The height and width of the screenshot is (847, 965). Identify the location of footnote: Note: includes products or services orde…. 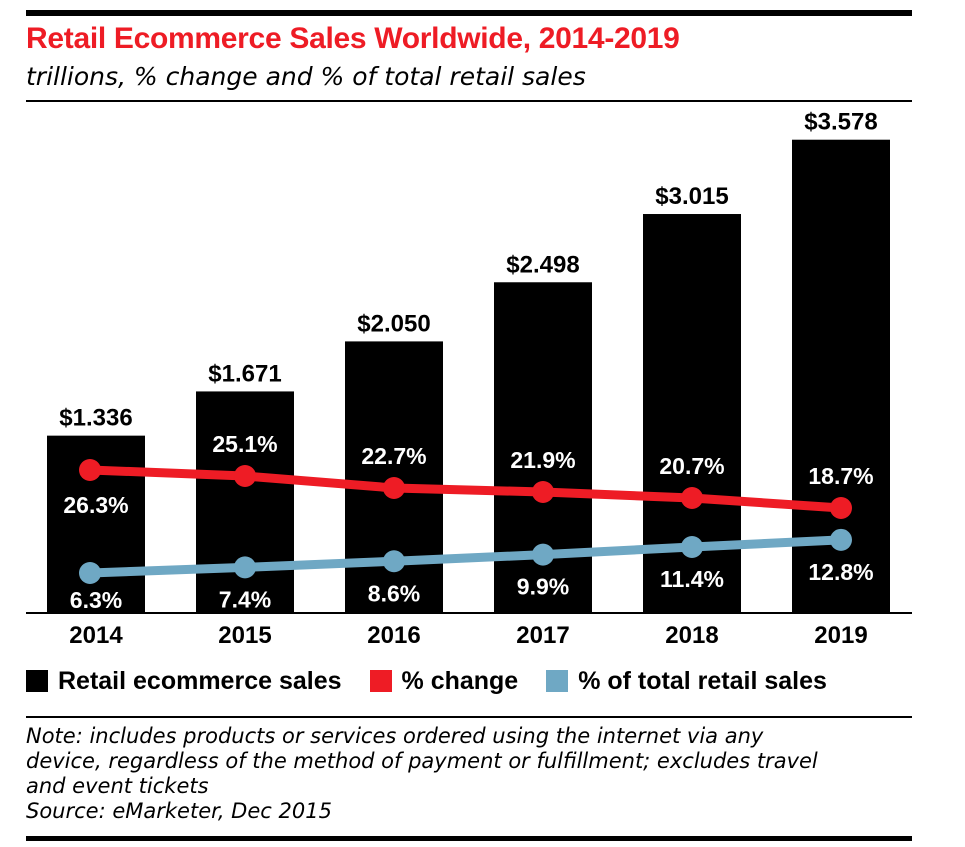
(471, 774).